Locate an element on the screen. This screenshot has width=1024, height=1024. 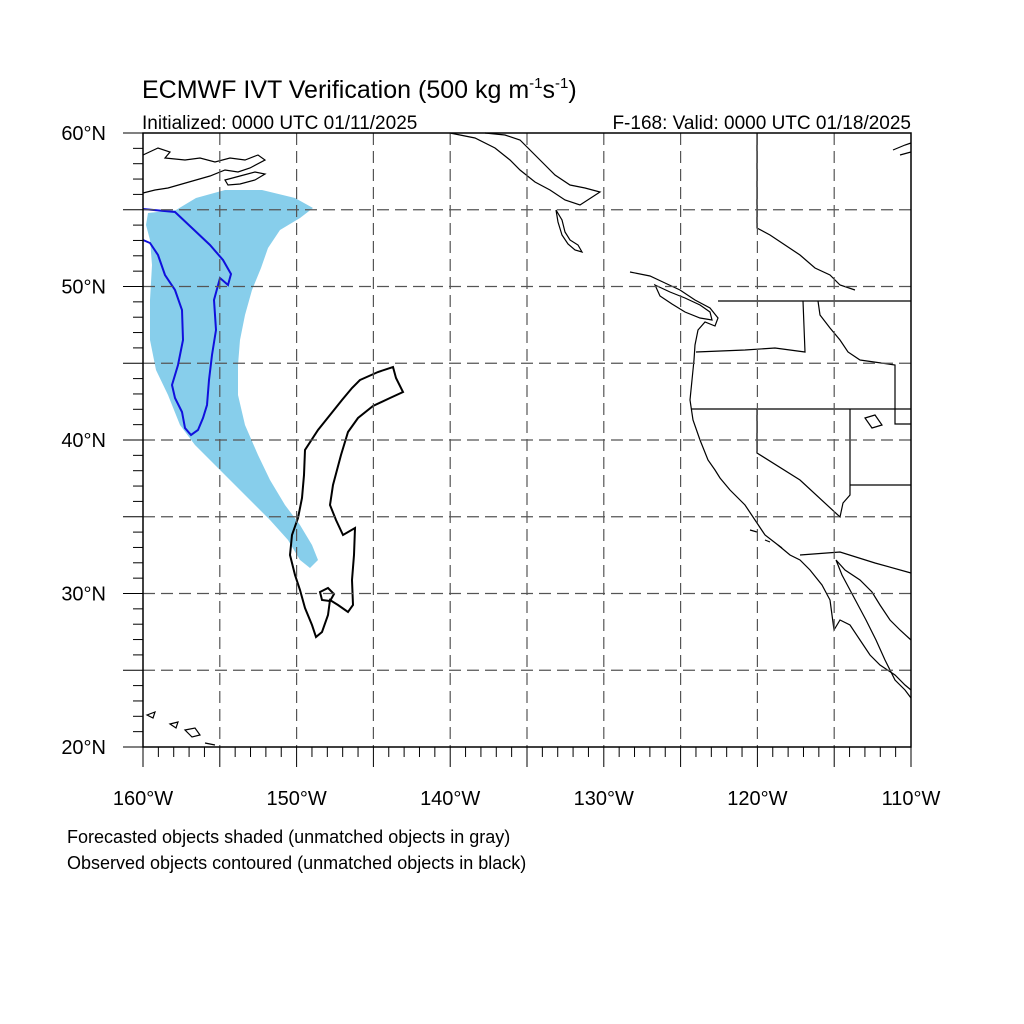
bc-inland-border is located at coordinates (806, 212).